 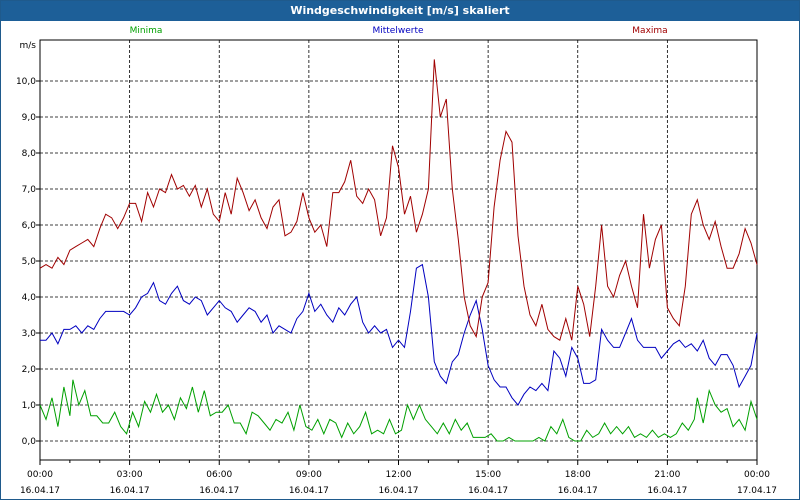 What do you see at coordinates (29, 262) in the screenshot?
I see `y-tick-label: 5,0` at bounding box center [29, 262].